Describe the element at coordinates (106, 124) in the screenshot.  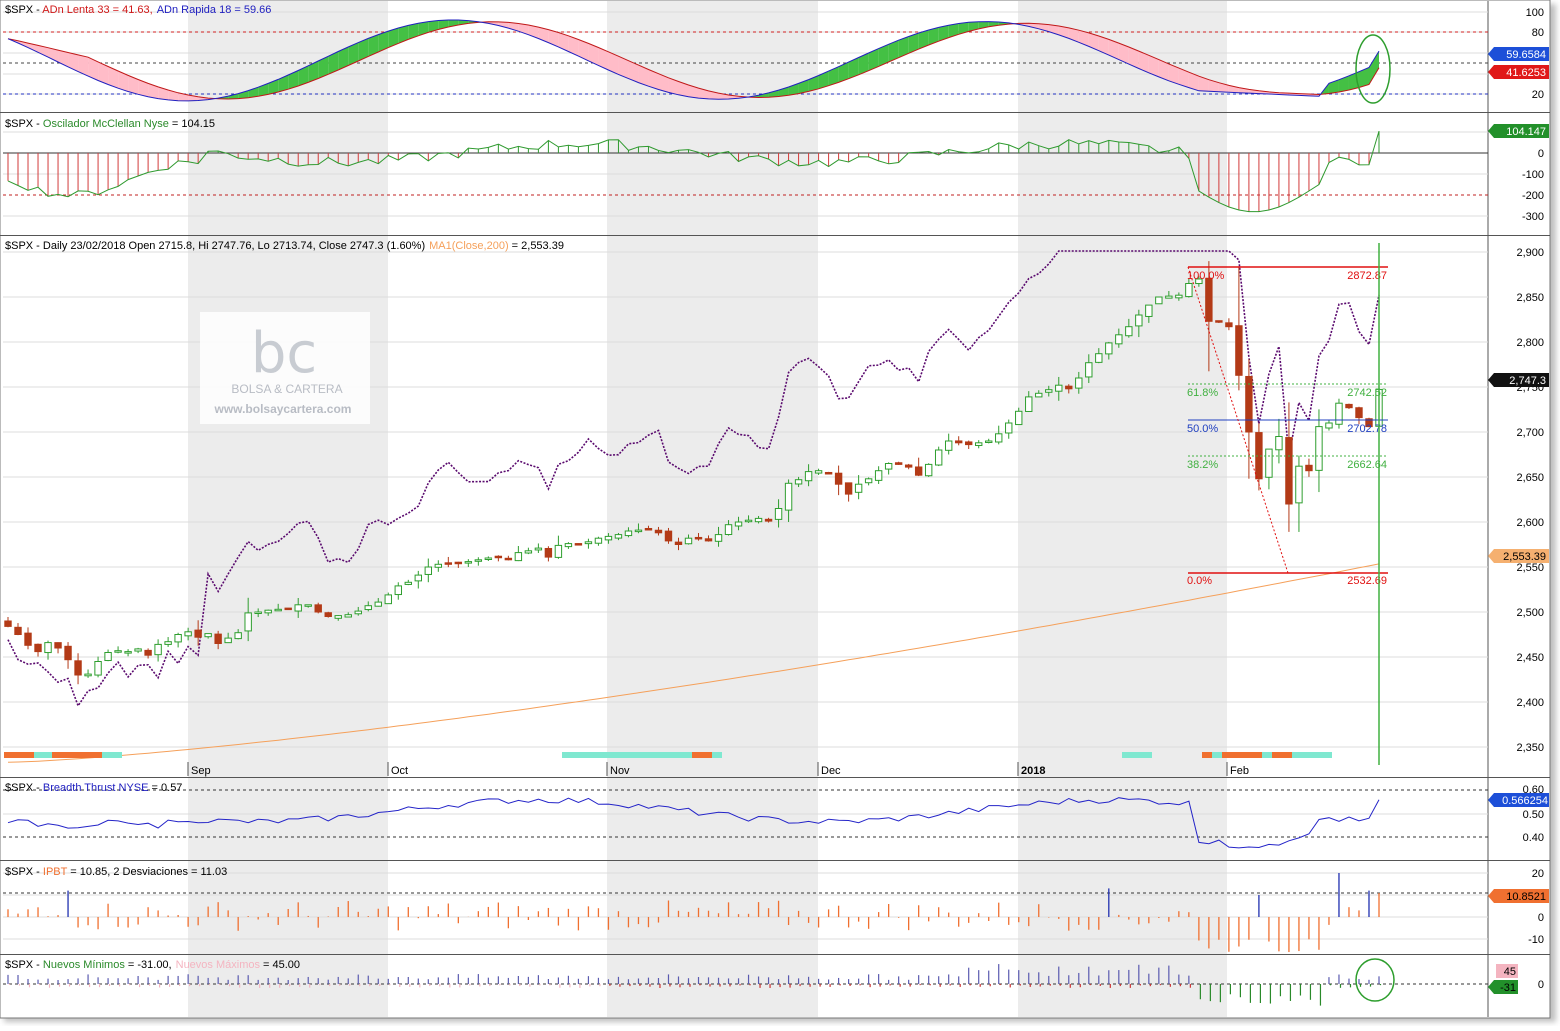
I see `mcclellan-series-label: Oscilador McClellan Nyse` at that location.